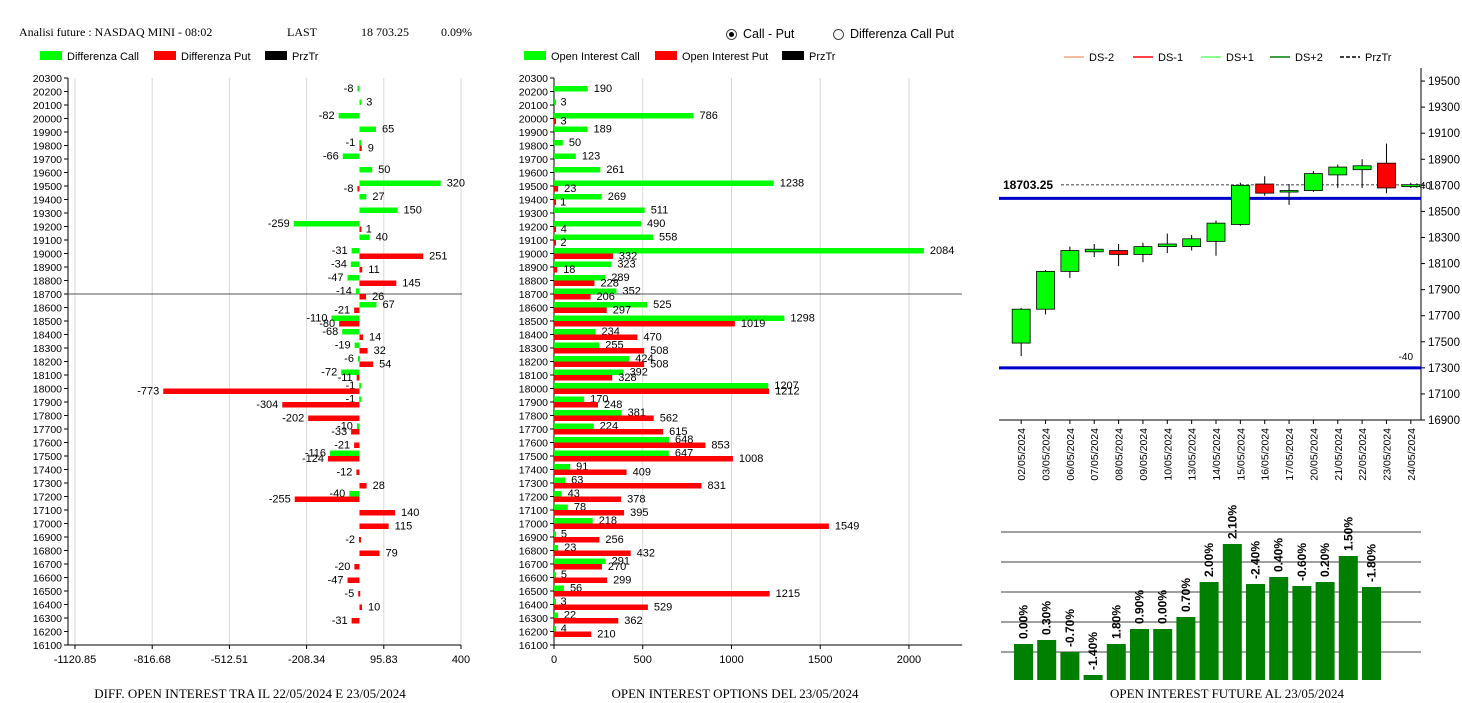 The height and width of the screenshot is (703, 1462). Describe the element at coordinates (1348, 534) in the screenshot. I see `oi-bar-label: 1.50%` at that location.